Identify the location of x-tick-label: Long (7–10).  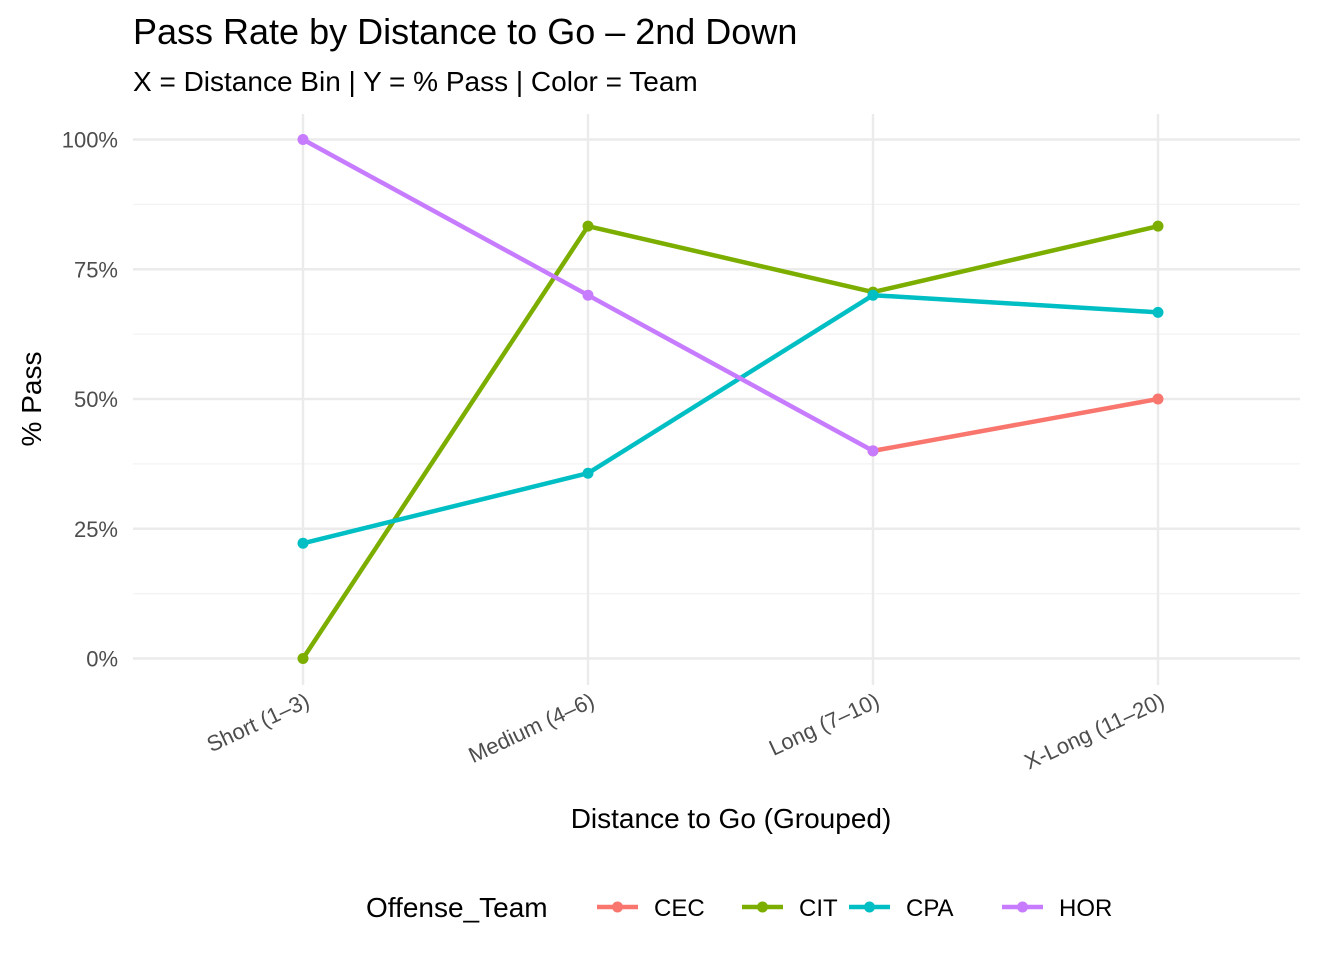
(824, 724).